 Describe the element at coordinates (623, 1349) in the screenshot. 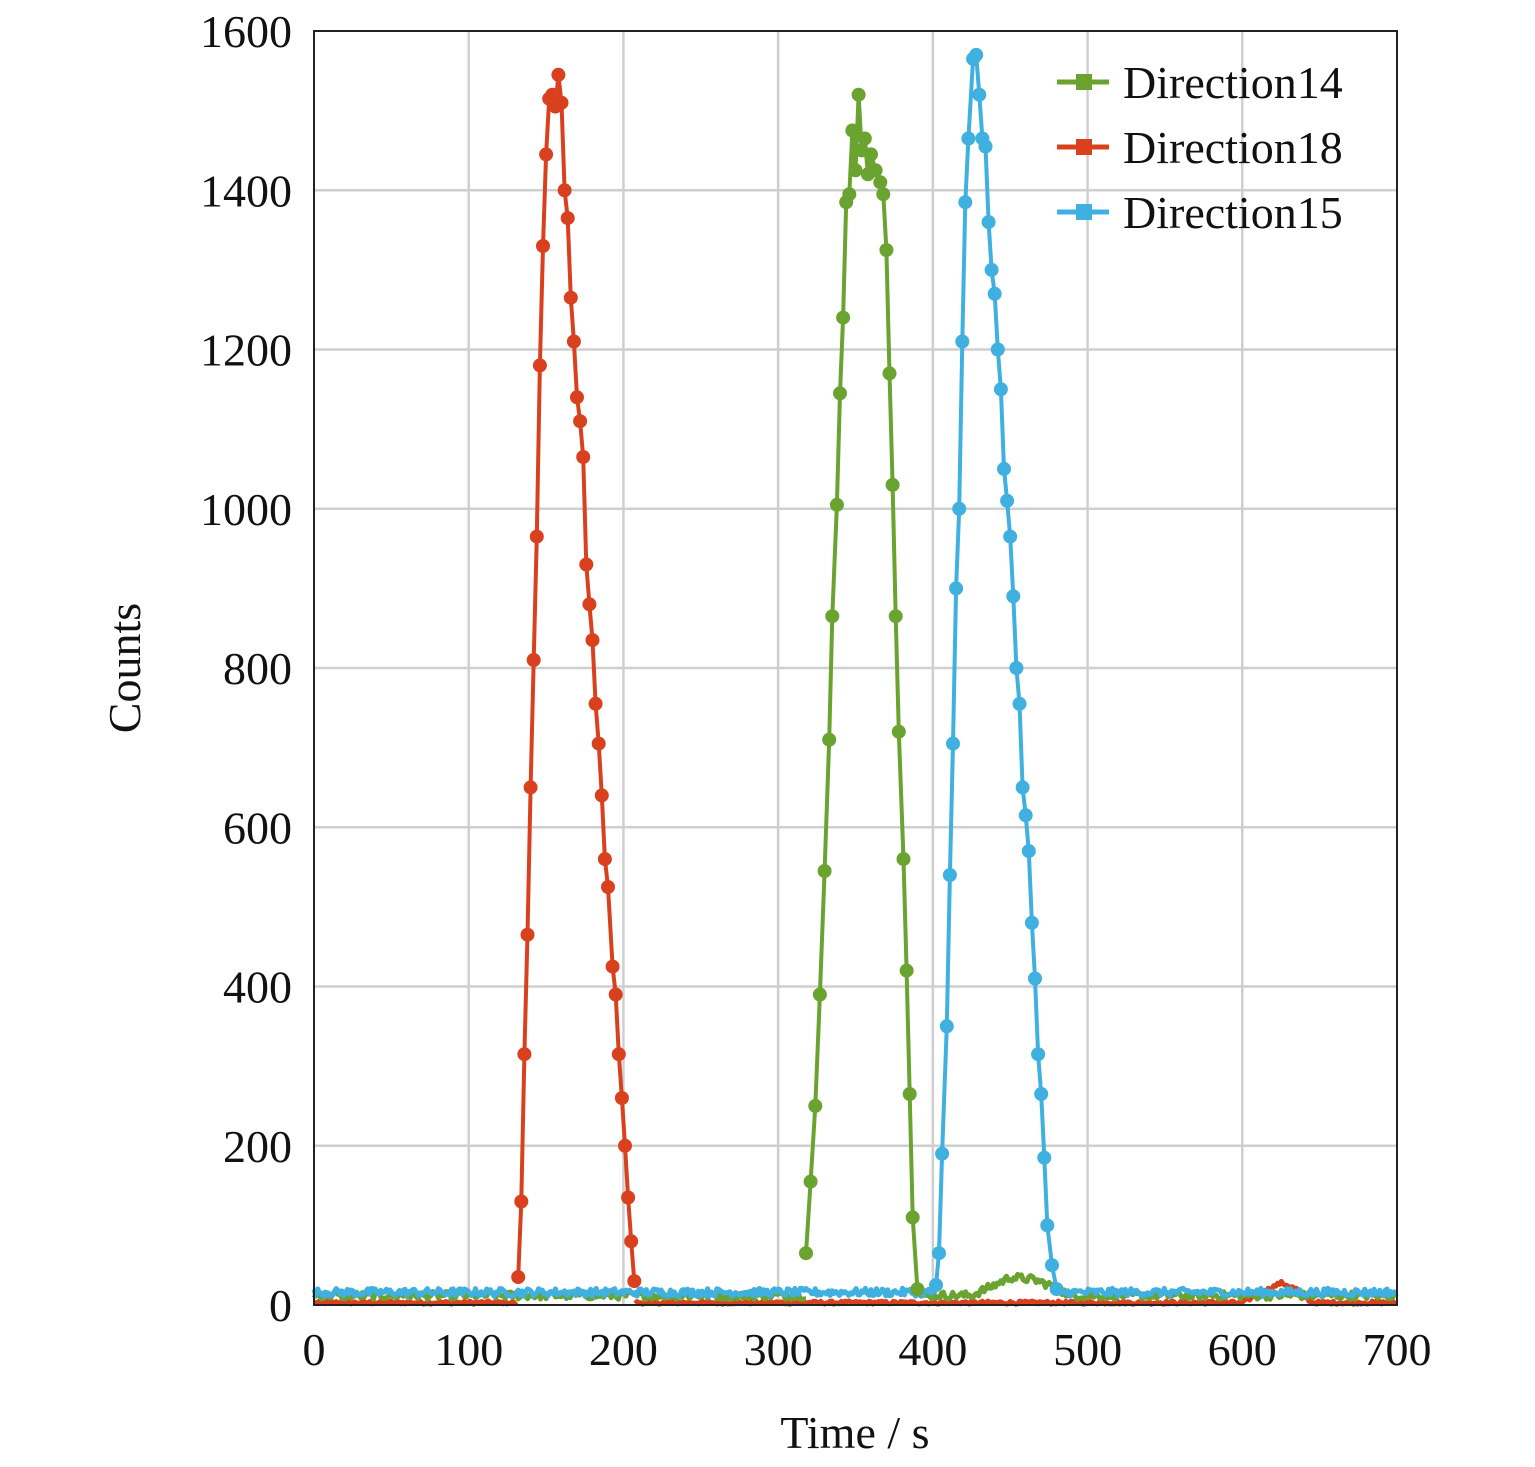

I see `x-tick-label: 200` at that location.